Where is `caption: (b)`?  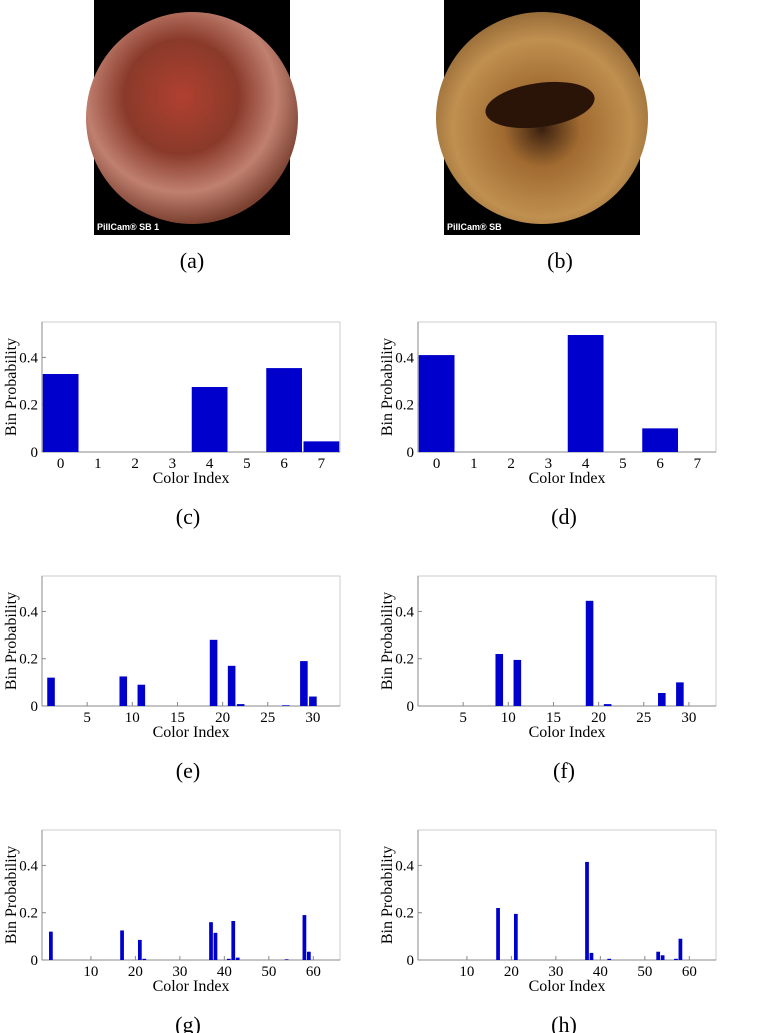
caption: (b) is located at coordinates (560, 260).